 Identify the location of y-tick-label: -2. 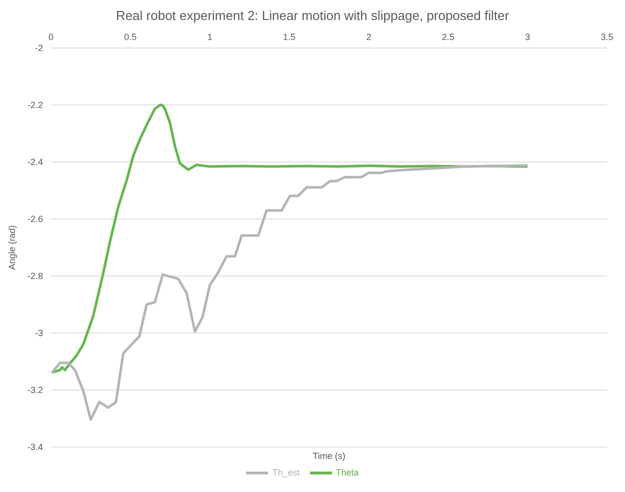
(38, 48).